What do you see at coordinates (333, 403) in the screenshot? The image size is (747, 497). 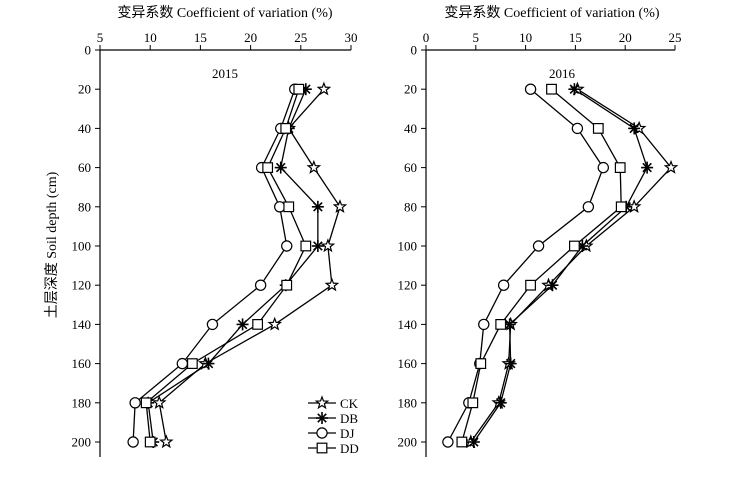 I see `legend-item-ck: CK` at bounding box center [333, 403].